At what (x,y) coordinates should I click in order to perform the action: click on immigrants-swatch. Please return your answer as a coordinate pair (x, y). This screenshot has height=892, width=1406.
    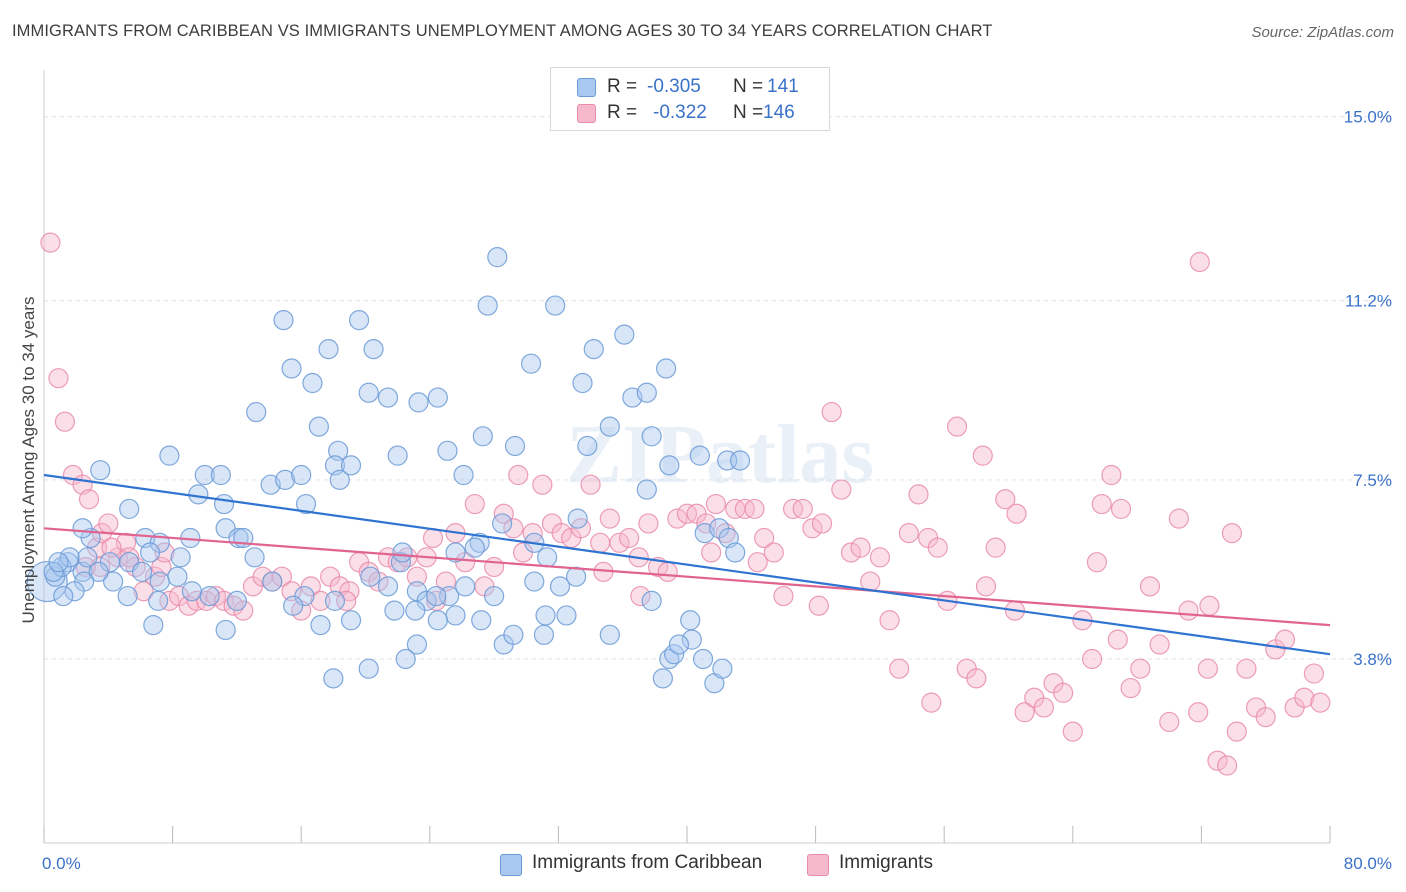
    Looking at the image, I should click on (586, 113).